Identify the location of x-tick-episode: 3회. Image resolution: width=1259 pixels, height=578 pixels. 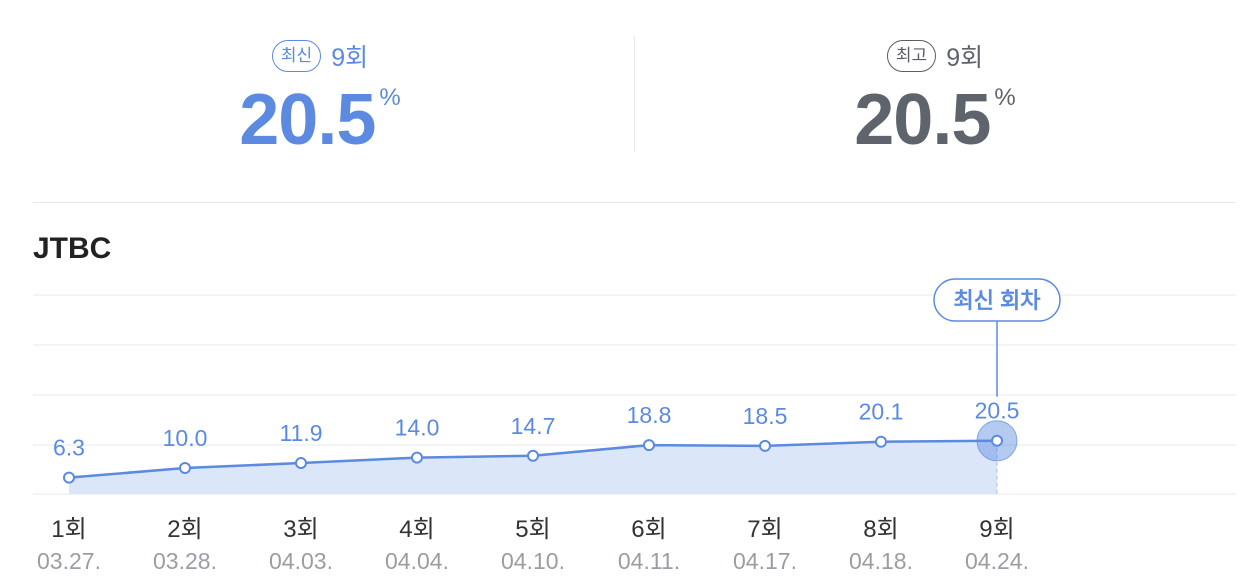
(300, 529).